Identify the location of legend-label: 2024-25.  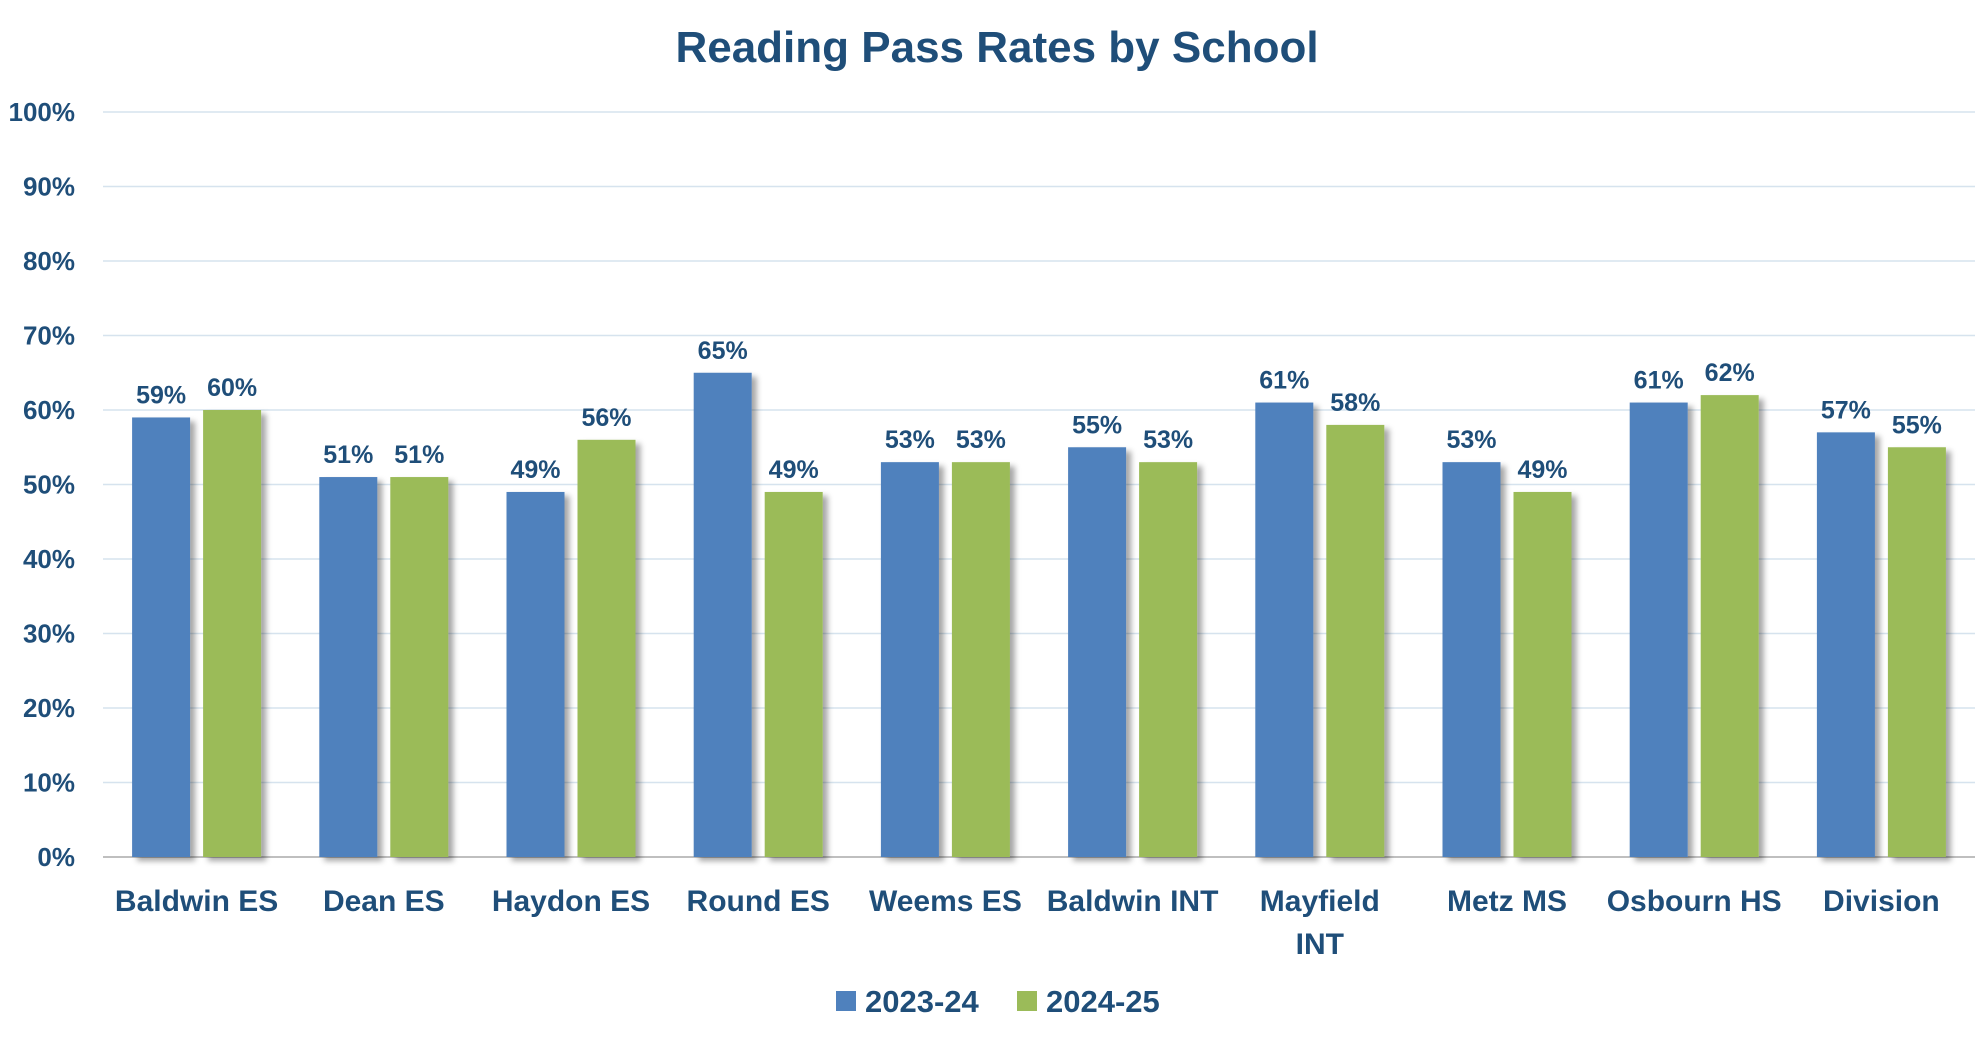
(1103, 1001).